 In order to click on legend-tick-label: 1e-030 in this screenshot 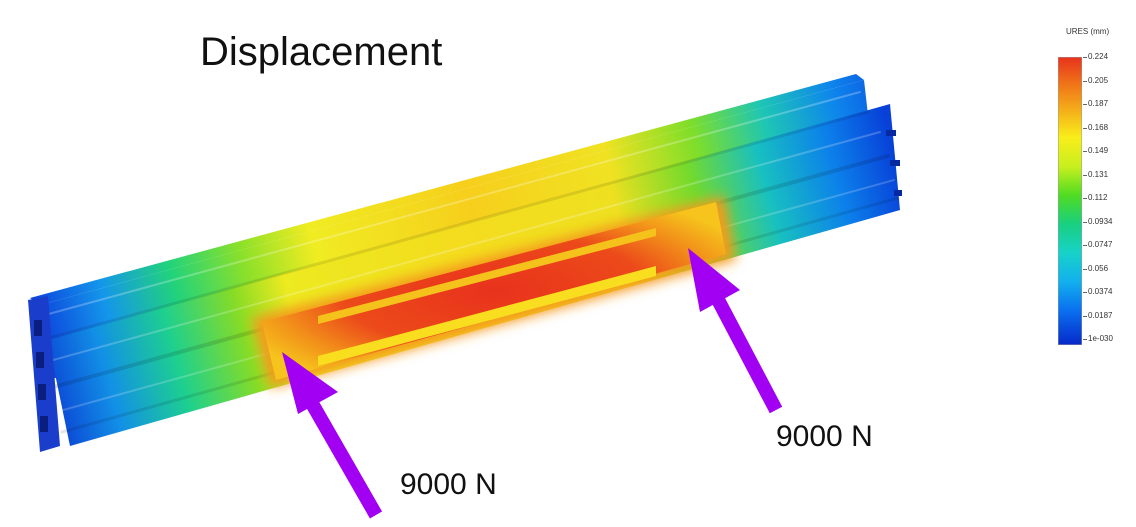, I will do `click(1100, 338)`.